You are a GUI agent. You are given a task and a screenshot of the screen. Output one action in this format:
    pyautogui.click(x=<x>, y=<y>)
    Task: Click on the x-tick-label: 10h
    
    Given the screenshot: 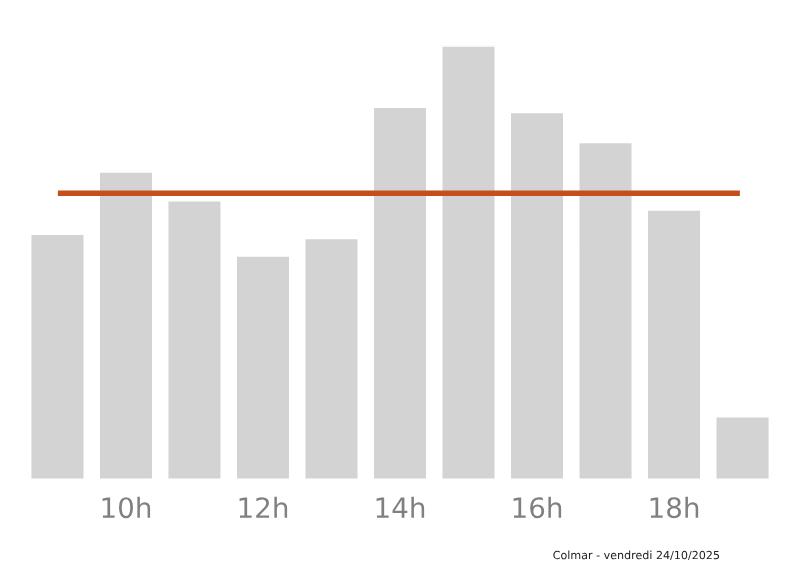 What is the action you would take?
    pyautogui.click(x=126, y=507)
    